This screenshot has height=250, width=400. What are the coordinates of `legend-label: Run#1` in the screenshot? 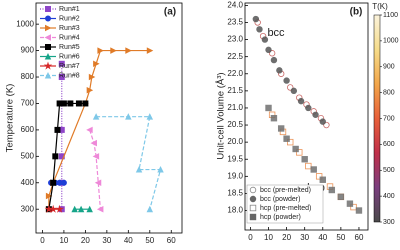 It's located at (69, 9).